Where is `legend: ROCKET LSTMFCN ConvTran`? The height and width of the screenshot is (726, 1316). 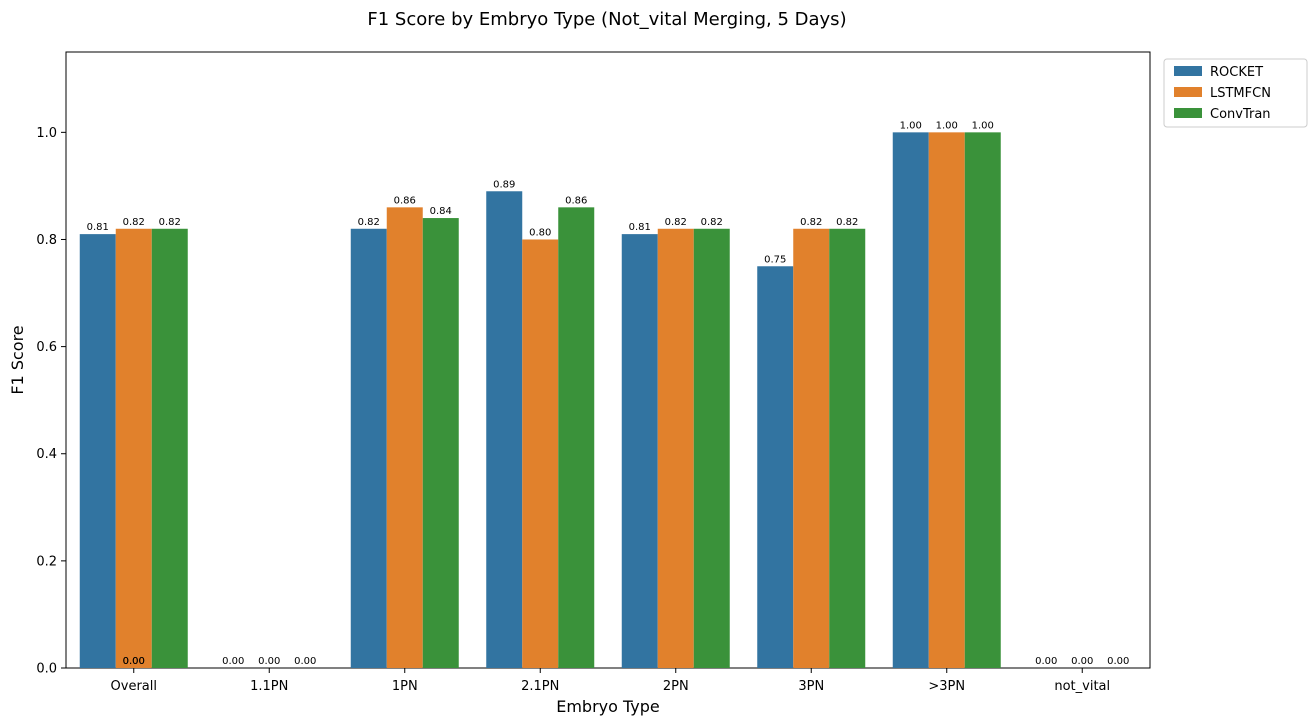 legend: ROCKET LSTMFCN ConvTran is located at coordinates (1235, 93).